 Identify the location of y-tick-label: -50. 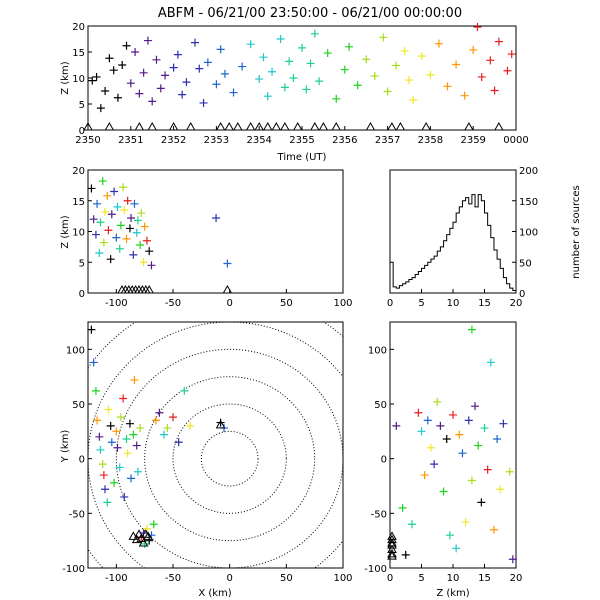
(379, 514).